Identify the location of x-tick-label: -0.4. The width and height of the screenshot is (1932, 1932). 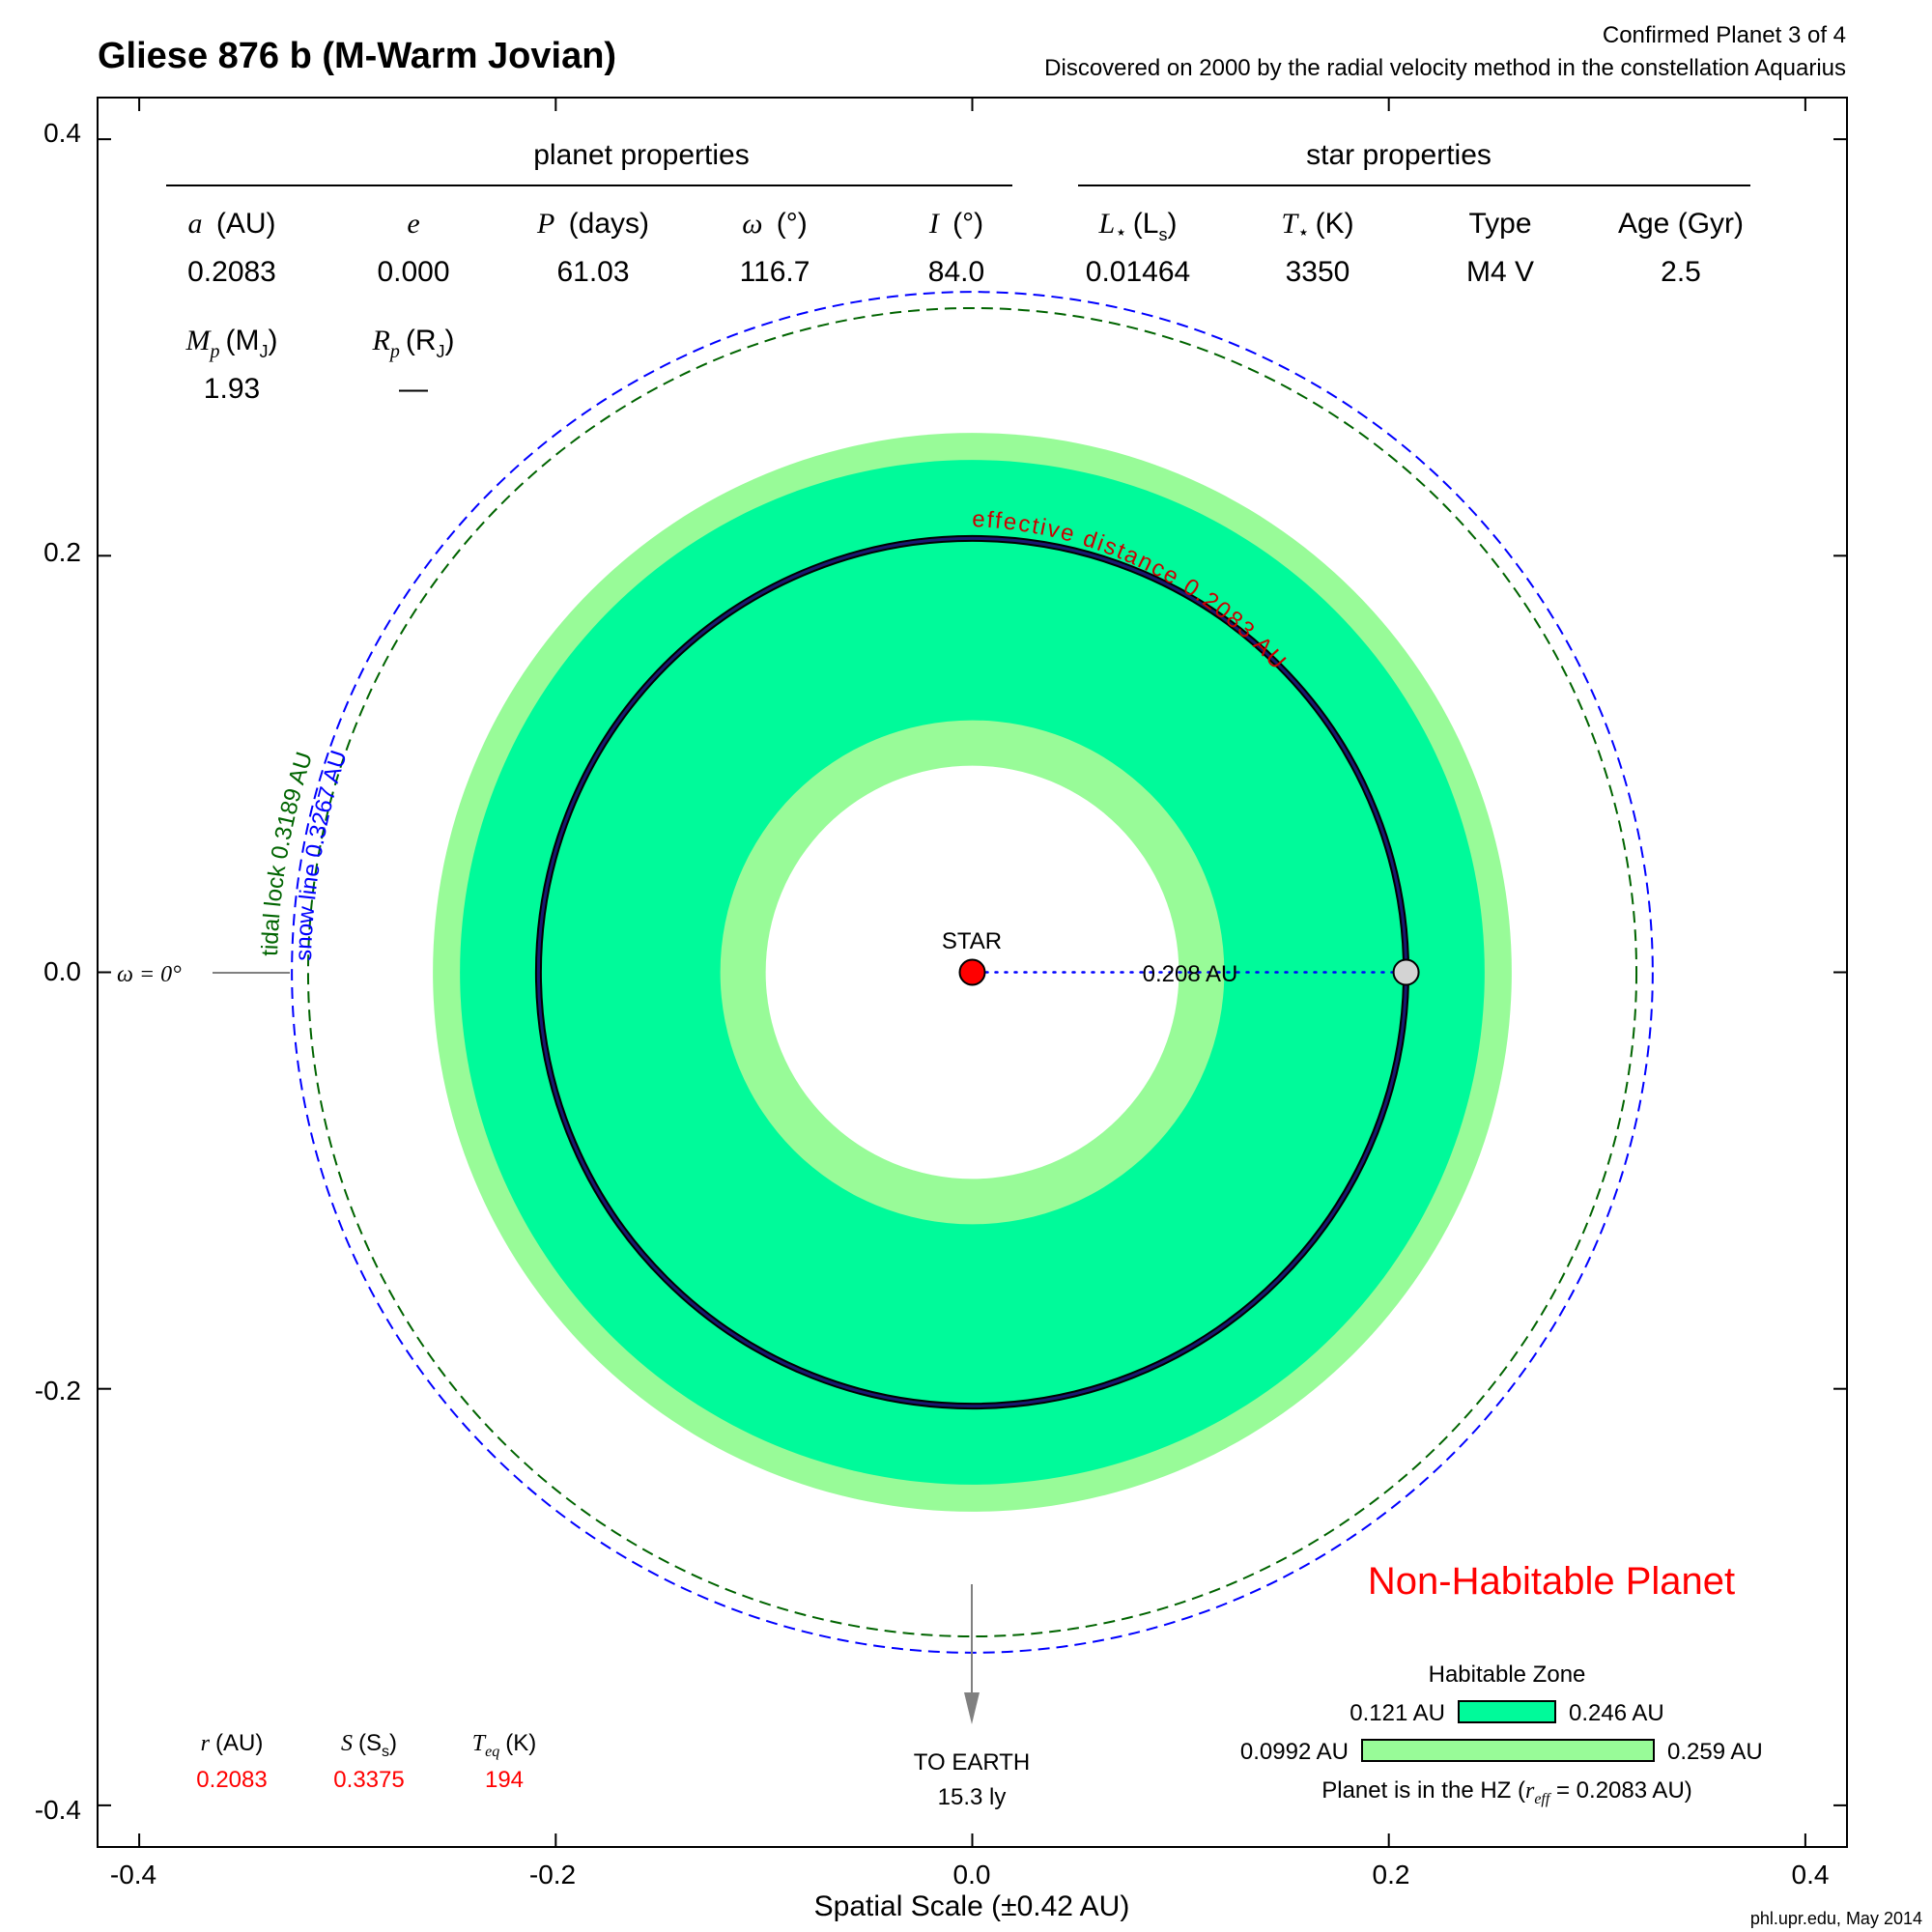
(133, 1874).